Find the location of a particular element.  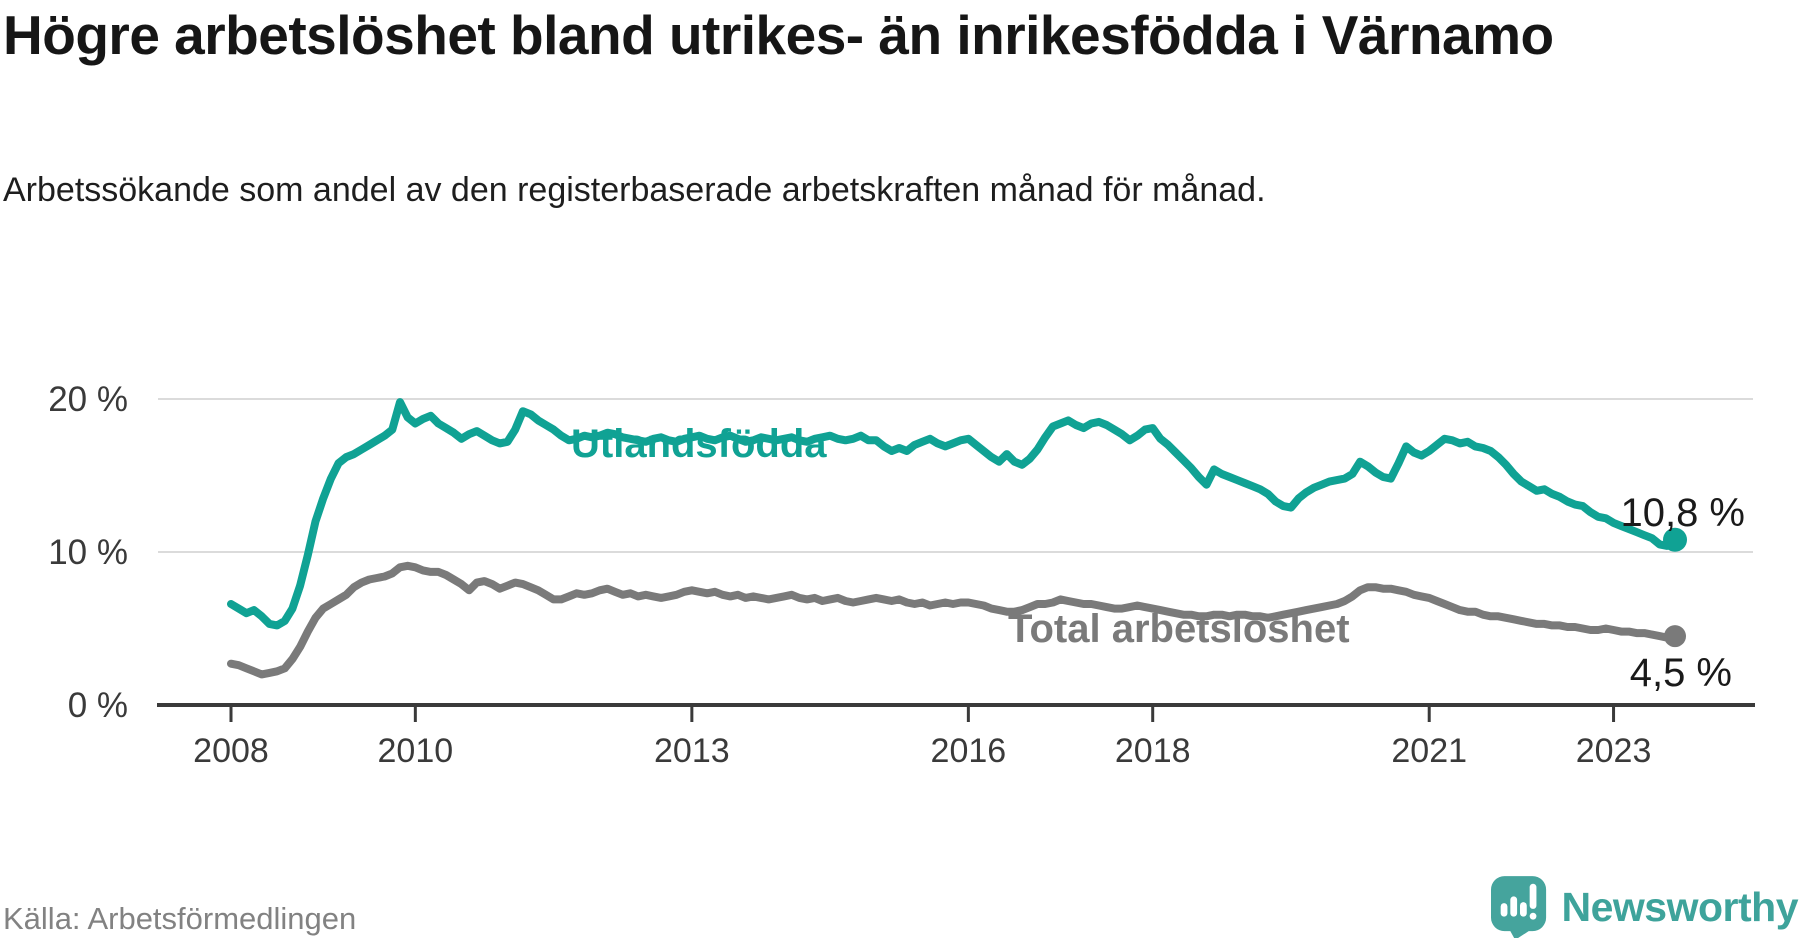

y-axis-labels: 0 % 10 % 20 % is located at coordinates (88, 552).